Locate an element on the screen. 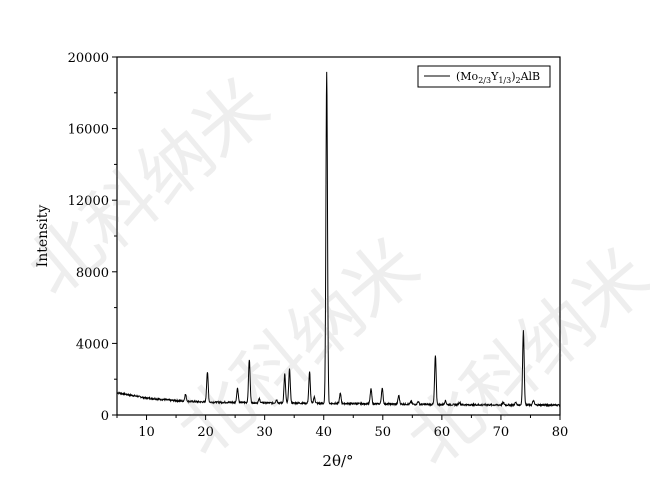  x-tick-label: 70 is located at coordinates (501, 432).